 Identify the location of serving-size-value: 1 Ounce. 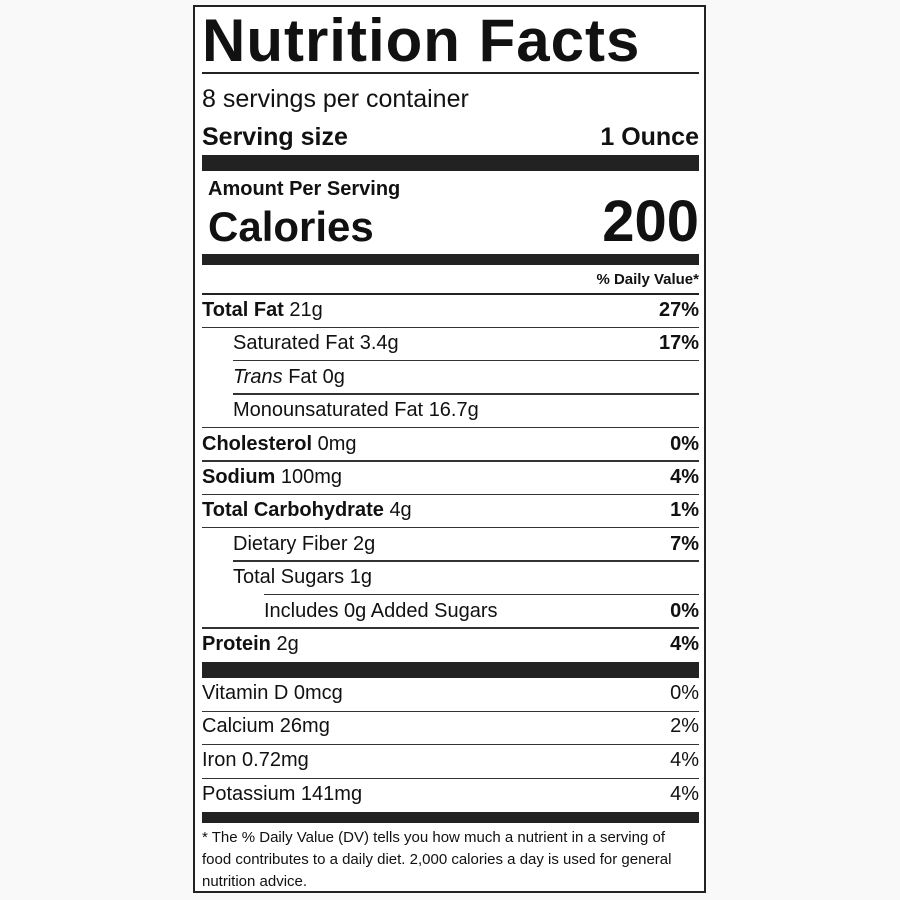
(649, 137).